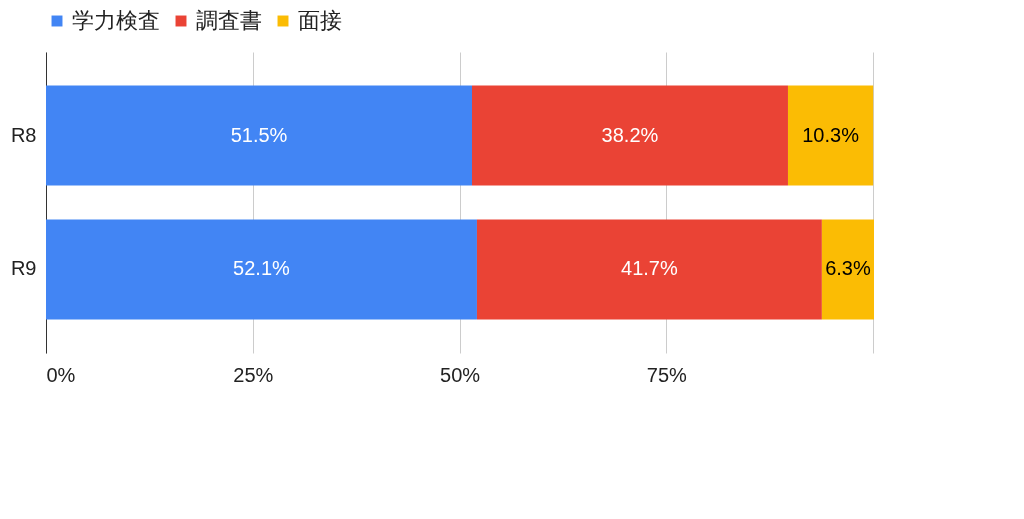  I want to click on x-tick-label: 0%, so click(61, 374).